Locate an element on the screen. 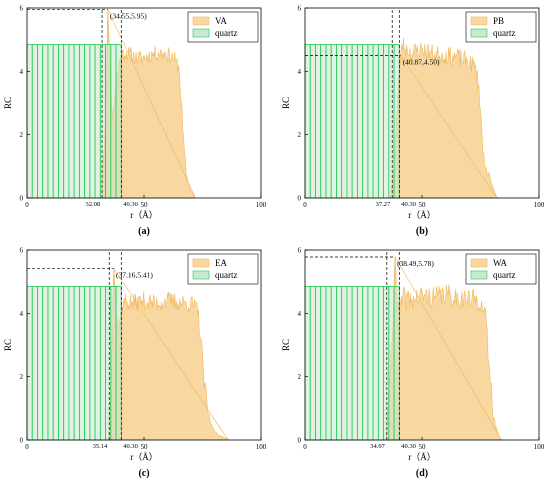  marker-label: 37.27 is located at coordinates (383, 204).